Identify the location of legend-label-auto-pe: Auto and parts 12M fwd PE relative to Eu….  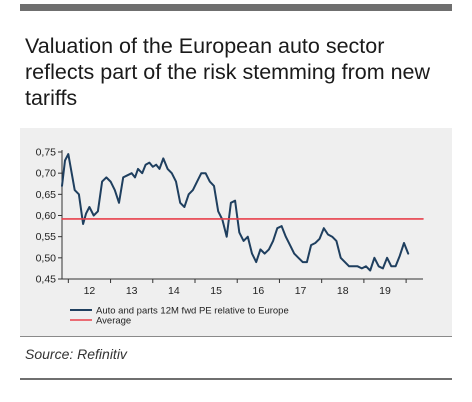
(192, 311).